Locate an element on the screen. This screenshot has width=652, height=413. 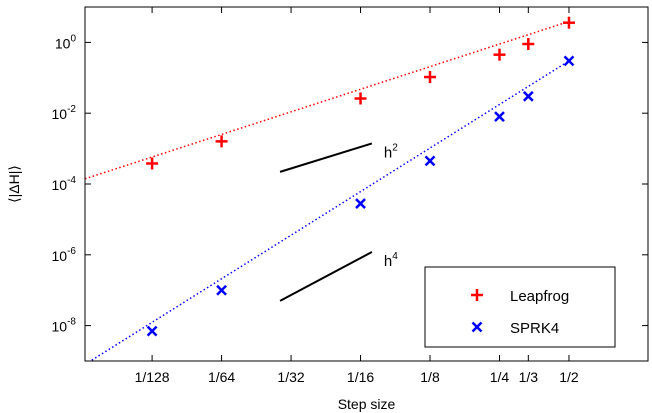
slope-guide-label: h4 is located at coordinates (391, 260).